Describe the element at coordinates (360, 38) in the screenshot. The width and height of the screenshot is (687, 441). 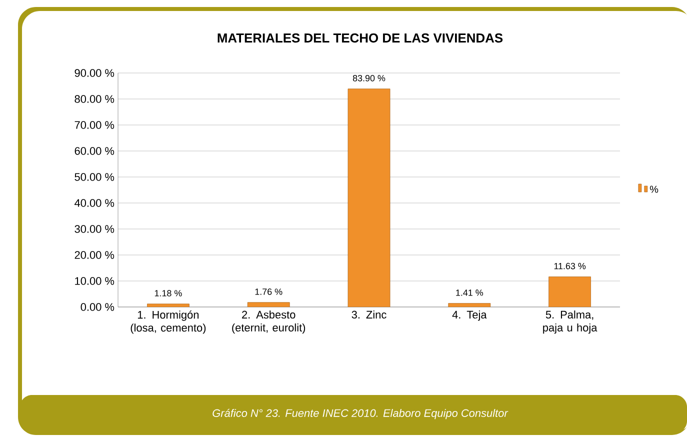
I see `chart-title: MATERIALES DEL TECHO DE LAS VIVIENDAS` at that location.